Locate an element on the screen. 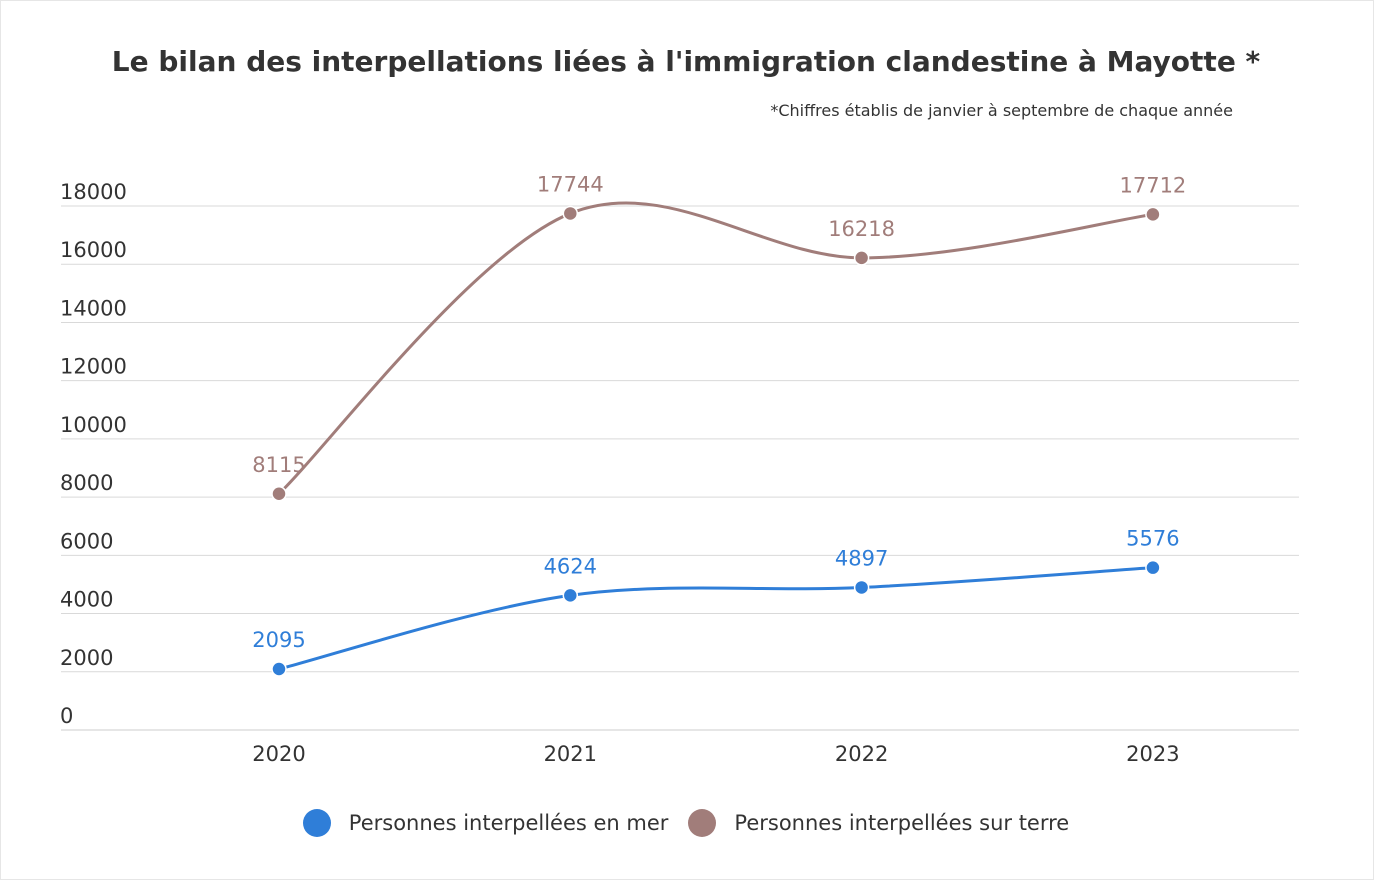 The height and width of the screenshot is (880, 1374). y-tick-label: 12000 is located at coordinates (93, 367).